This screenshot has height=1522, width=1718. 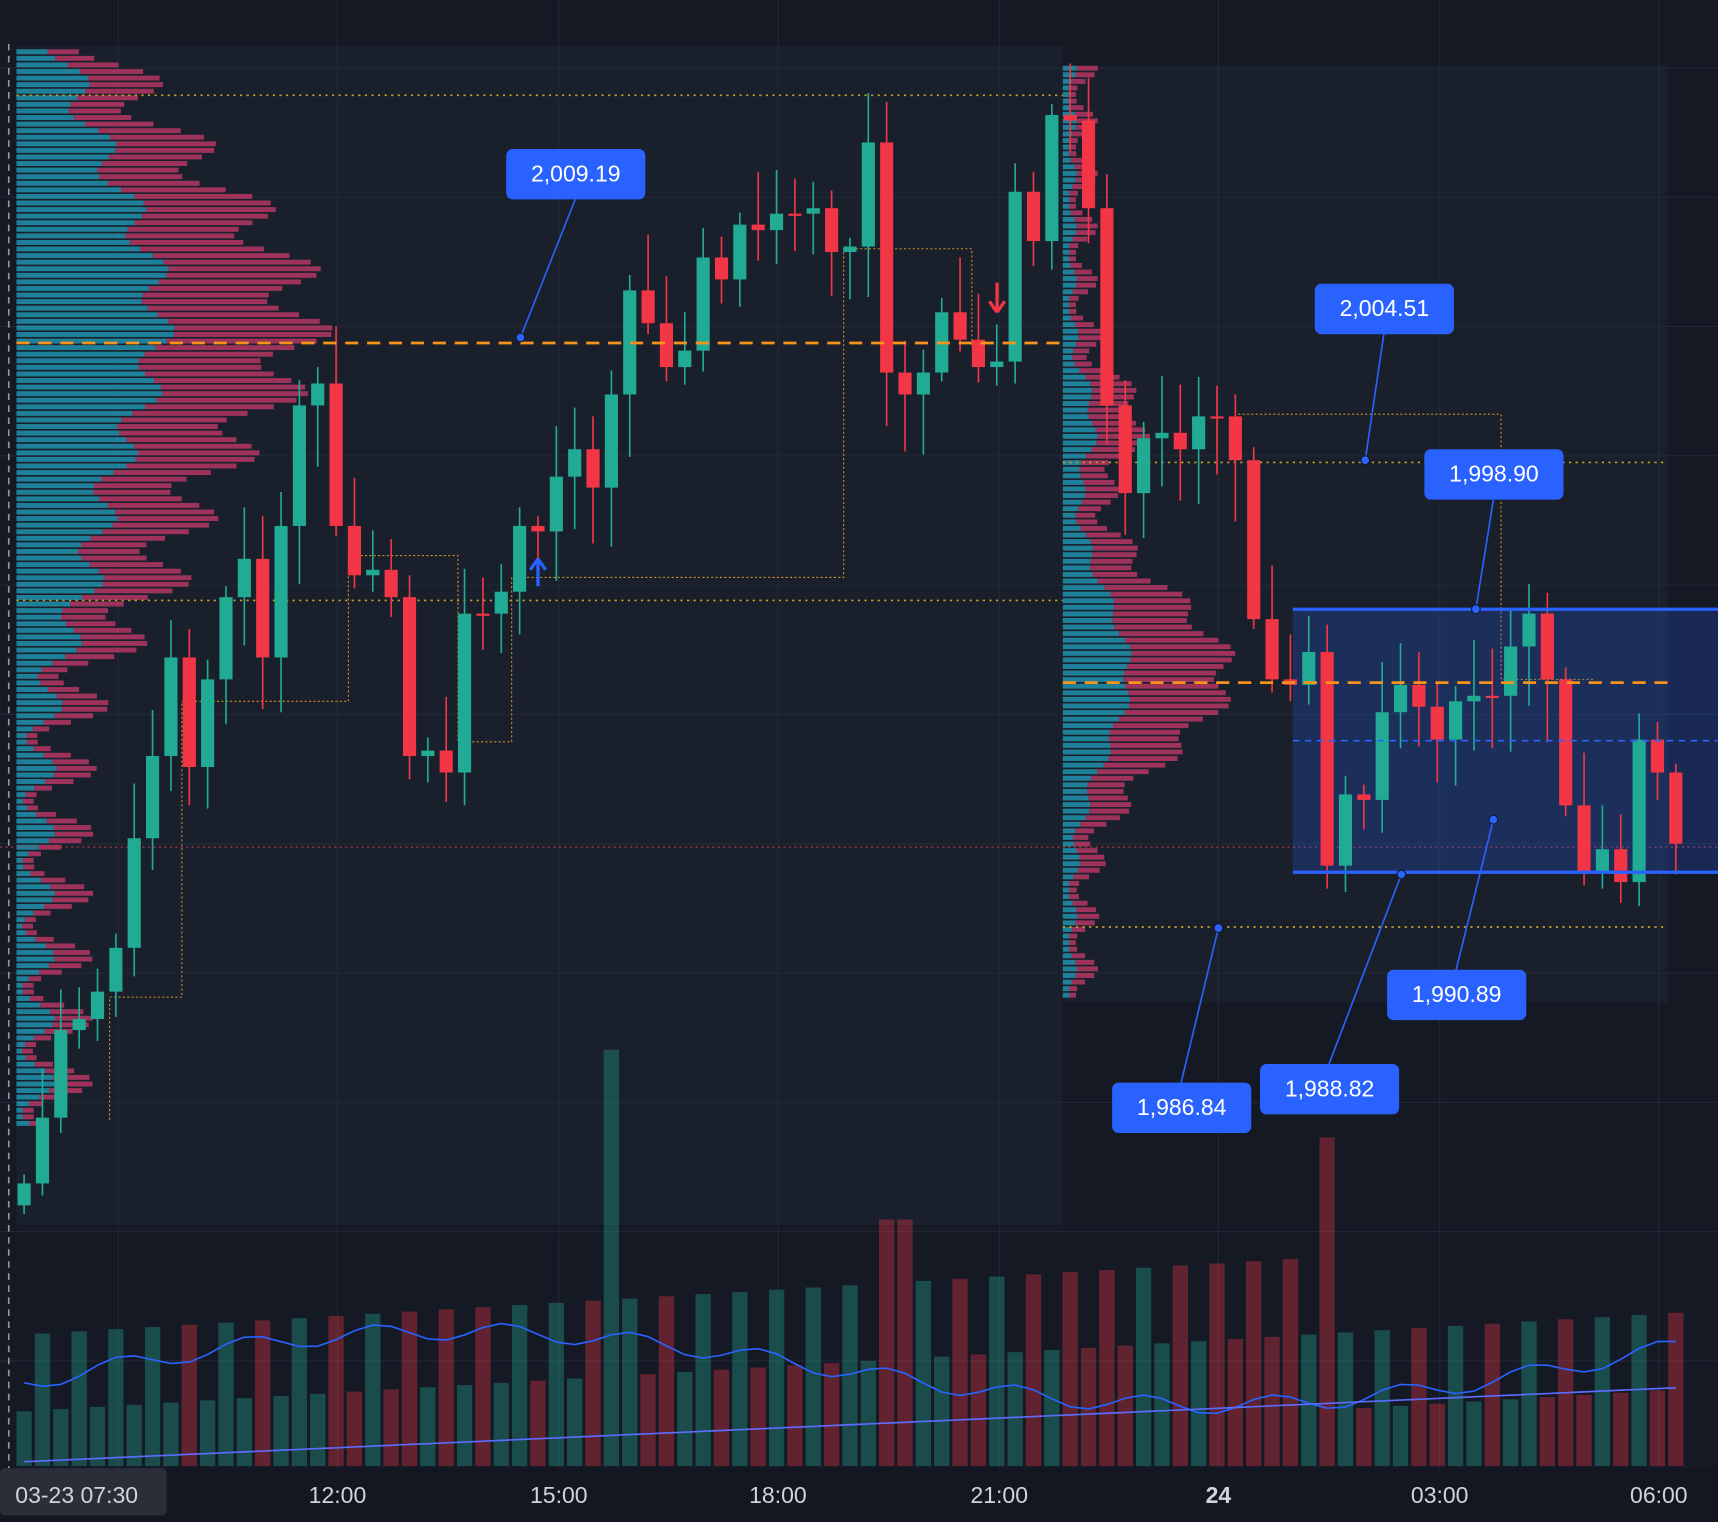 I want to click on callout-anchor, so click(x=1493, y=819).